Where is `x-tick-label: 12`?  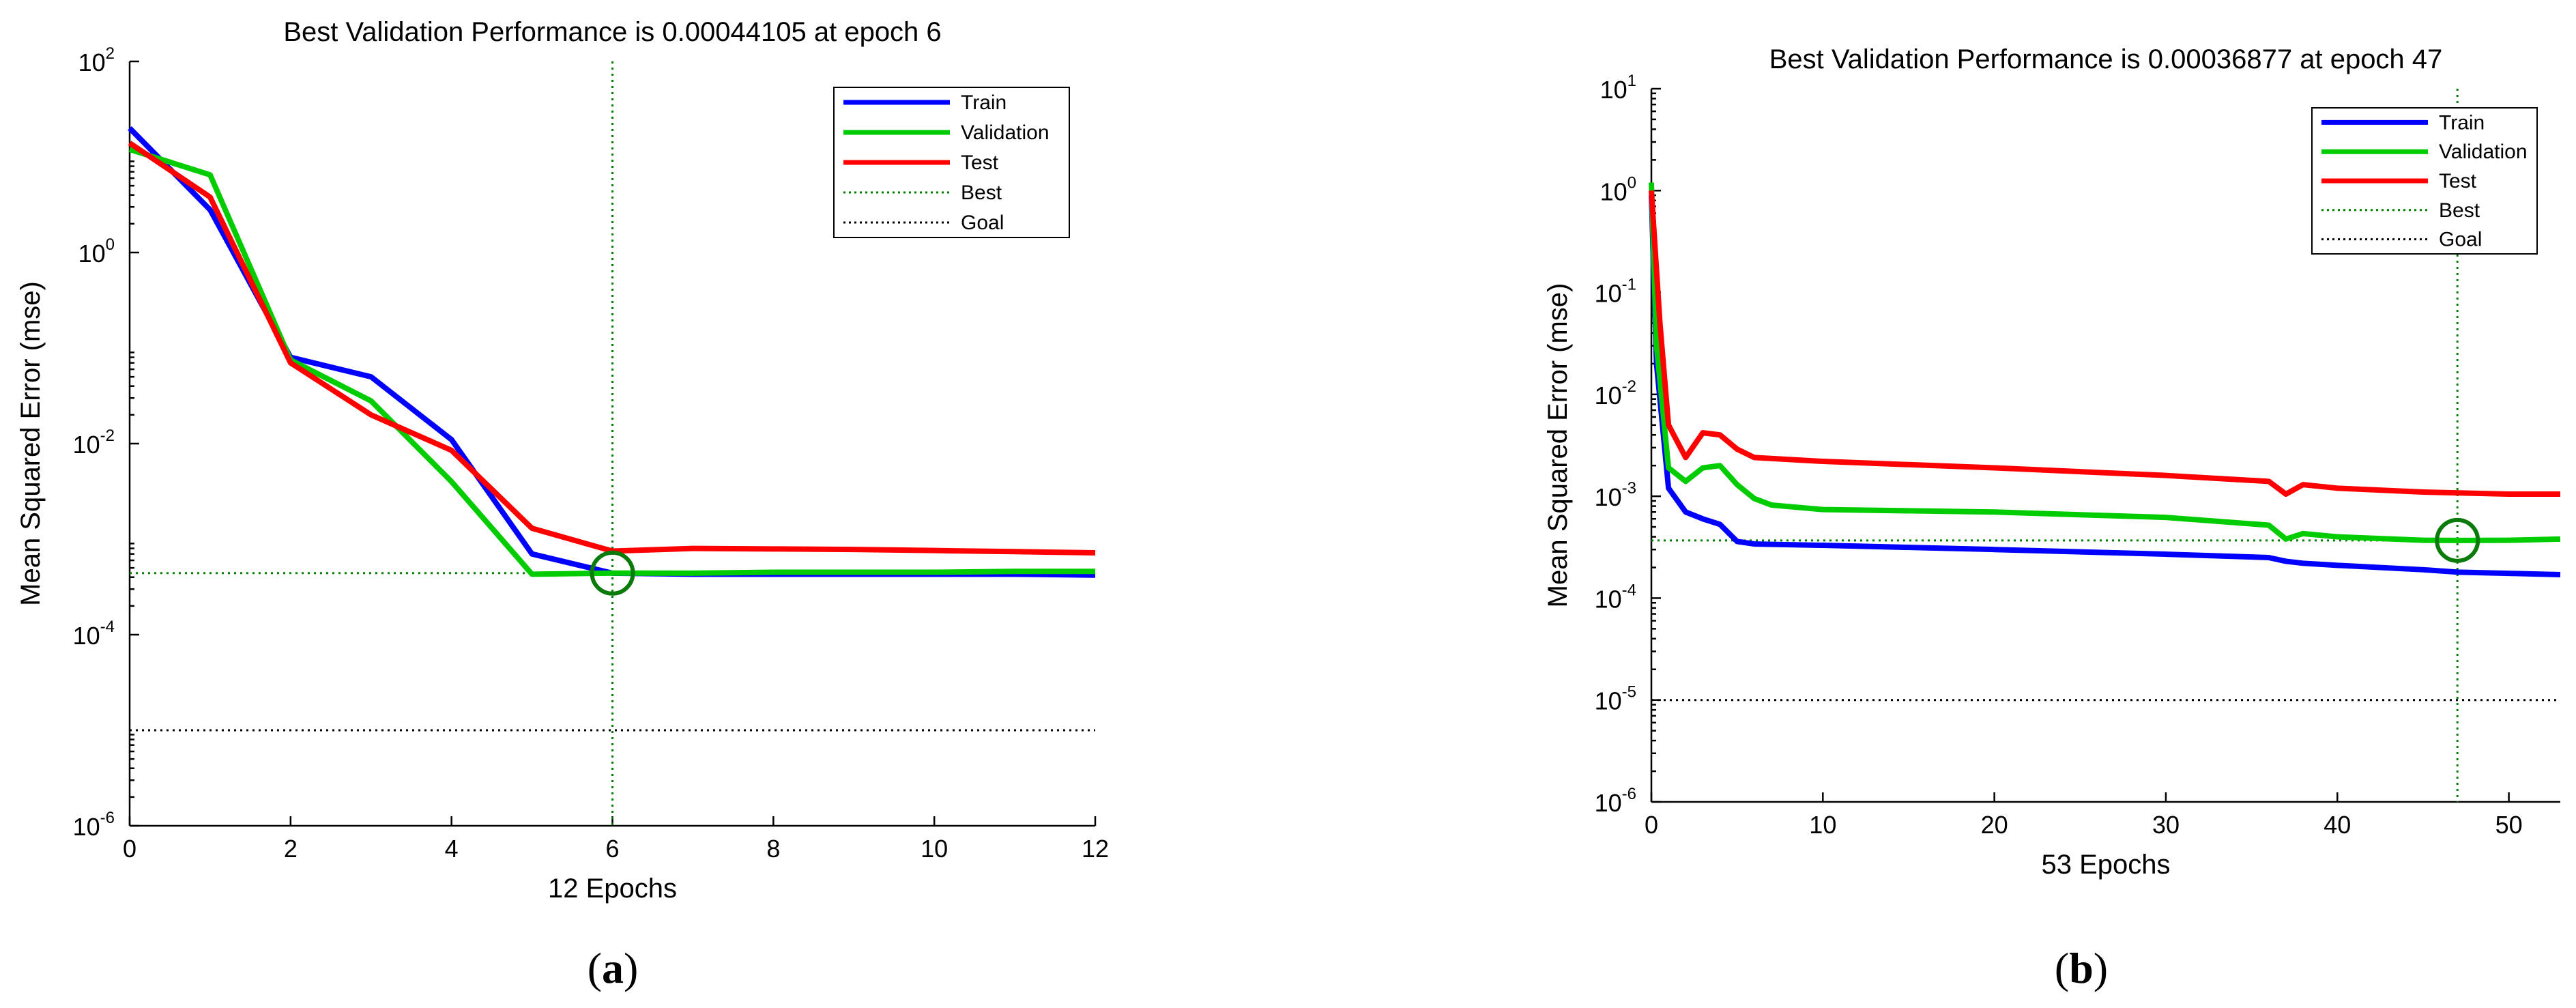
x-tick-label: 12 is located at coordinates (1095, 849).